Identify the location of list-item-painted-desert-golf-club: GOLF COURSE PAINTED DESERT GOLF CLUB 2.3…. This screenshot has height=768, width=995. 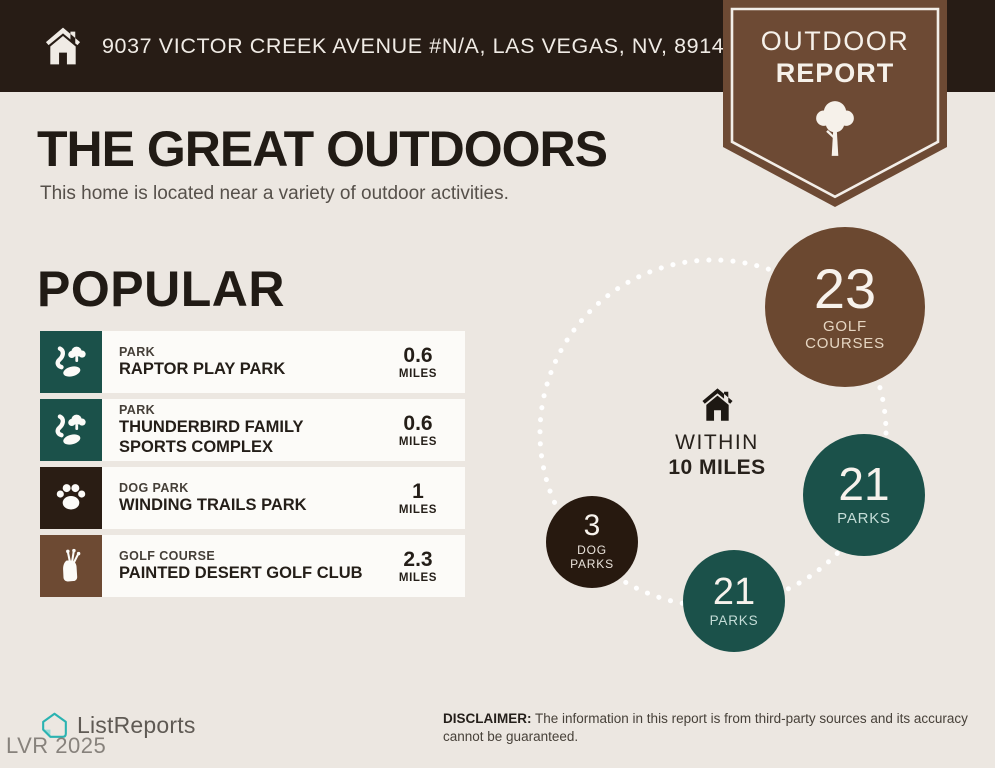
(252, 566).